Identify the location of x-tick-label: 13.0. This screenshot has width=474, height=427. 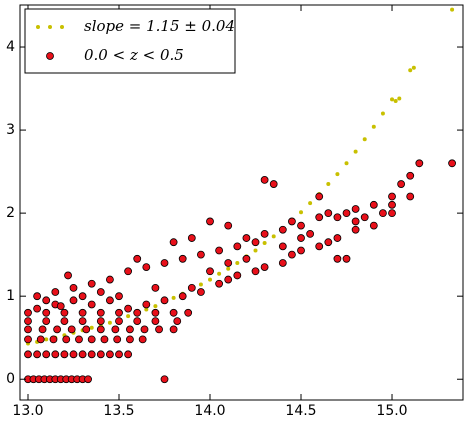
(27, 411).